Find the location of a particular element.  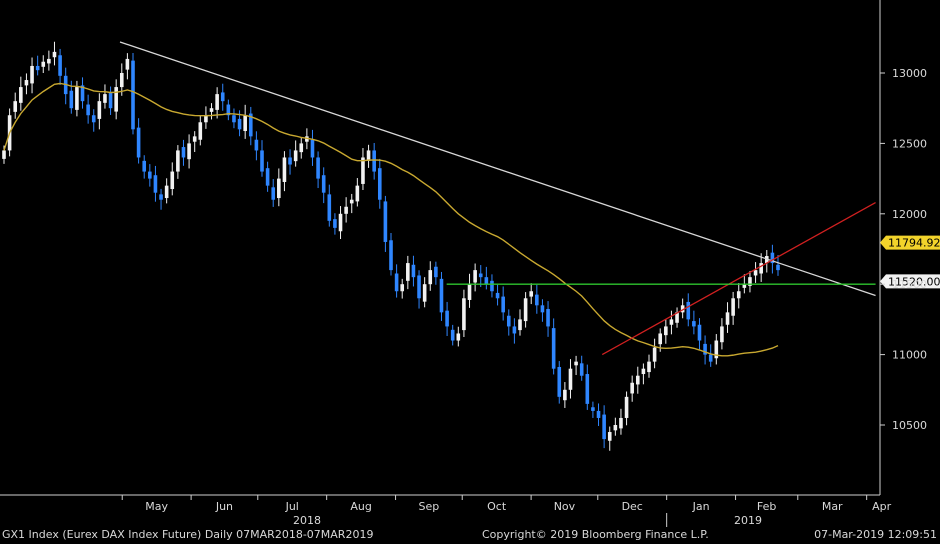

y-tick-label: 12000 is located at coordinates (909, 214).